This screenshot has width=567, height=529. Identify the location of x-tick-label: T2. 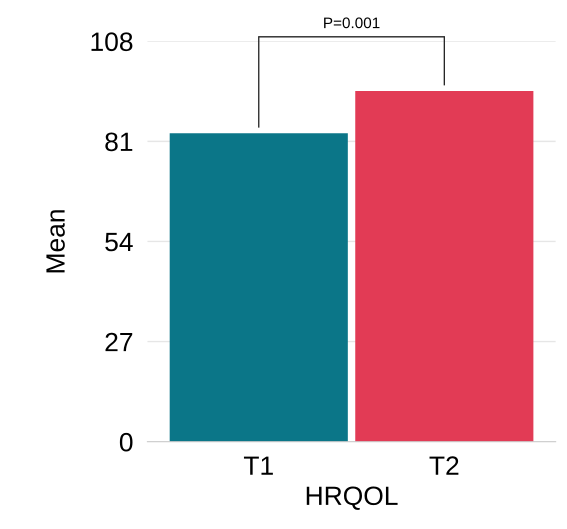
(444, 465).